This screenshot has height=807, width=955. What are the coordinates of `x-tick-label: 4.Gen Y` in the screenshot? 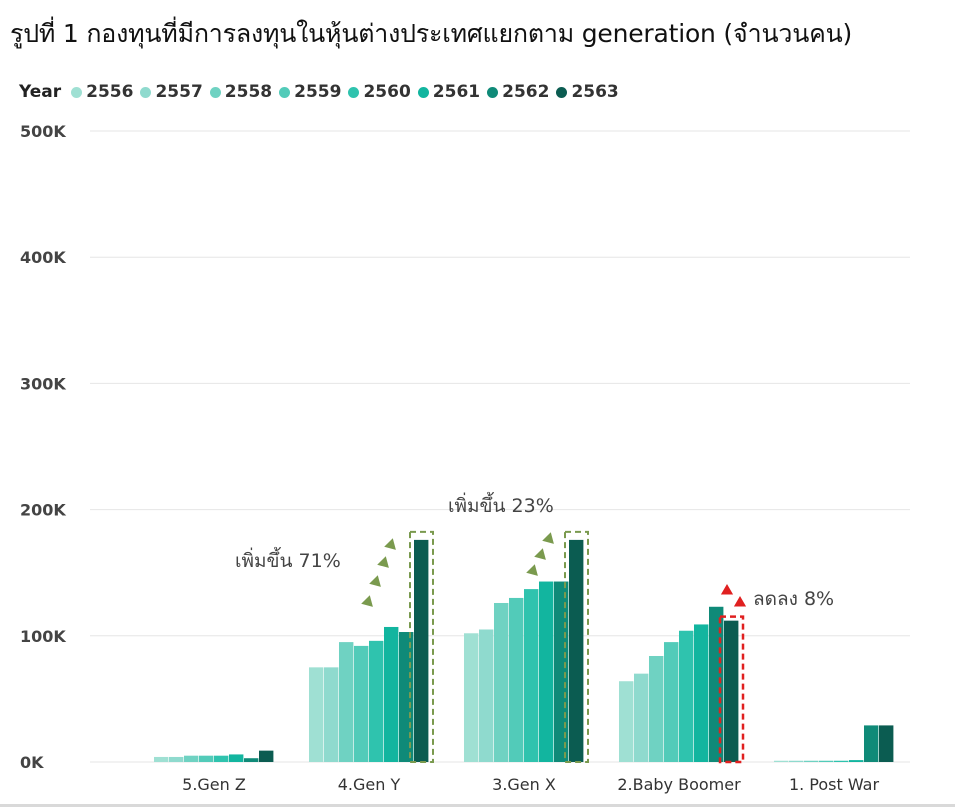 It's located at (369, 784).